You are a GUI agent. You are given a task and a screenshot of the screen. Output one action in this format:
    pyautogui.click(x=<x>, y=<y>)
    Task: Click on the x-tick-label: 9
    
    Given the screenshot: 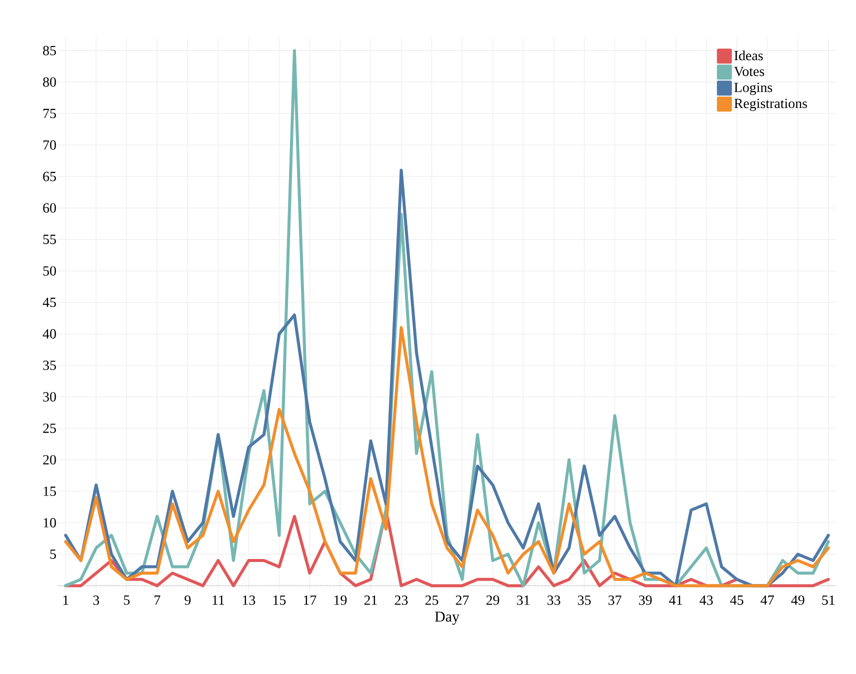 What is the action you would take?
    pyautogui.click(x=187, y=600)
    